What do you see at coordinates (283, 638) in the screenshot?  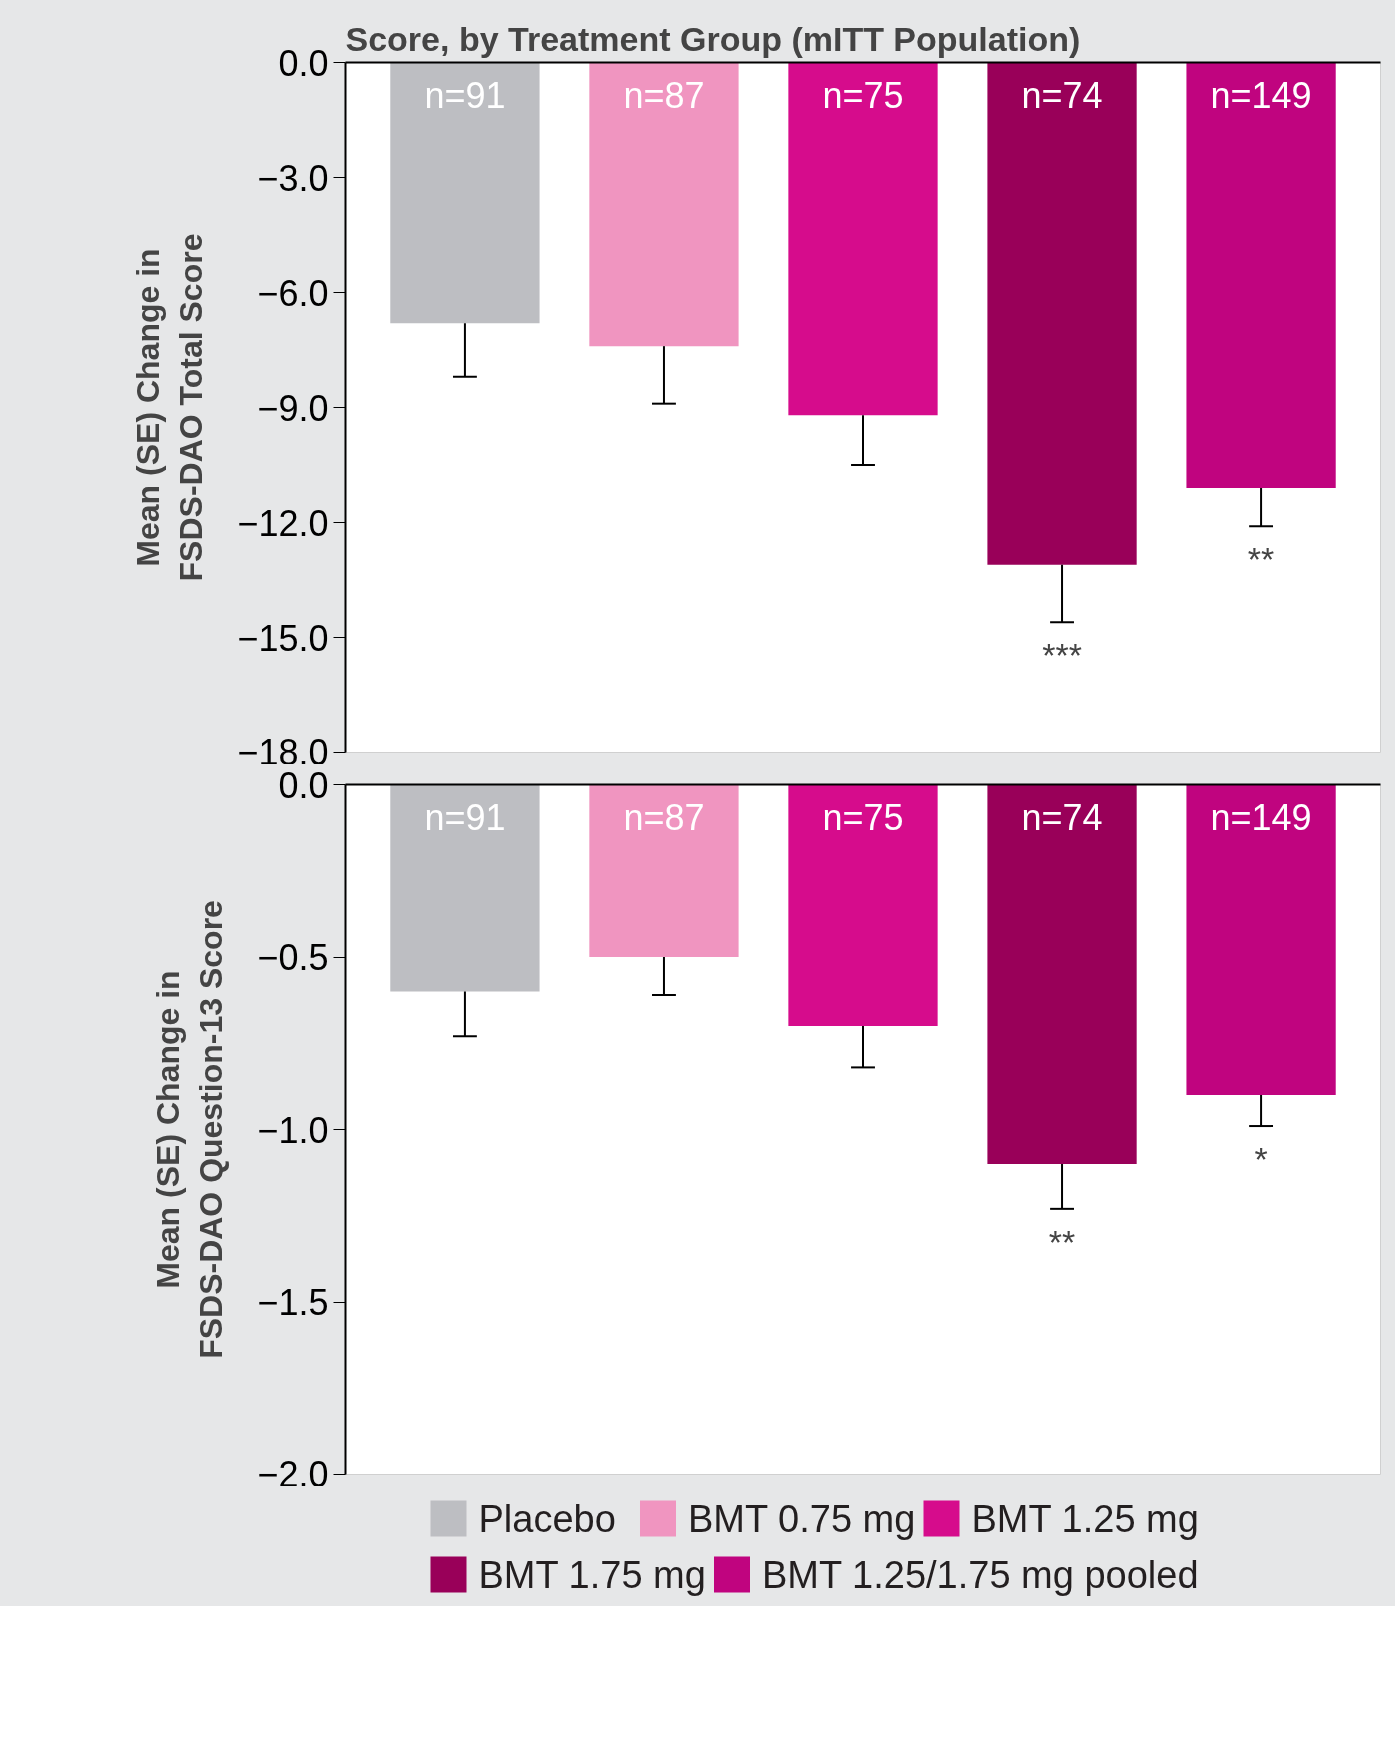 I see `y-tick-label: −15.0` at bounding box center [283, 638].